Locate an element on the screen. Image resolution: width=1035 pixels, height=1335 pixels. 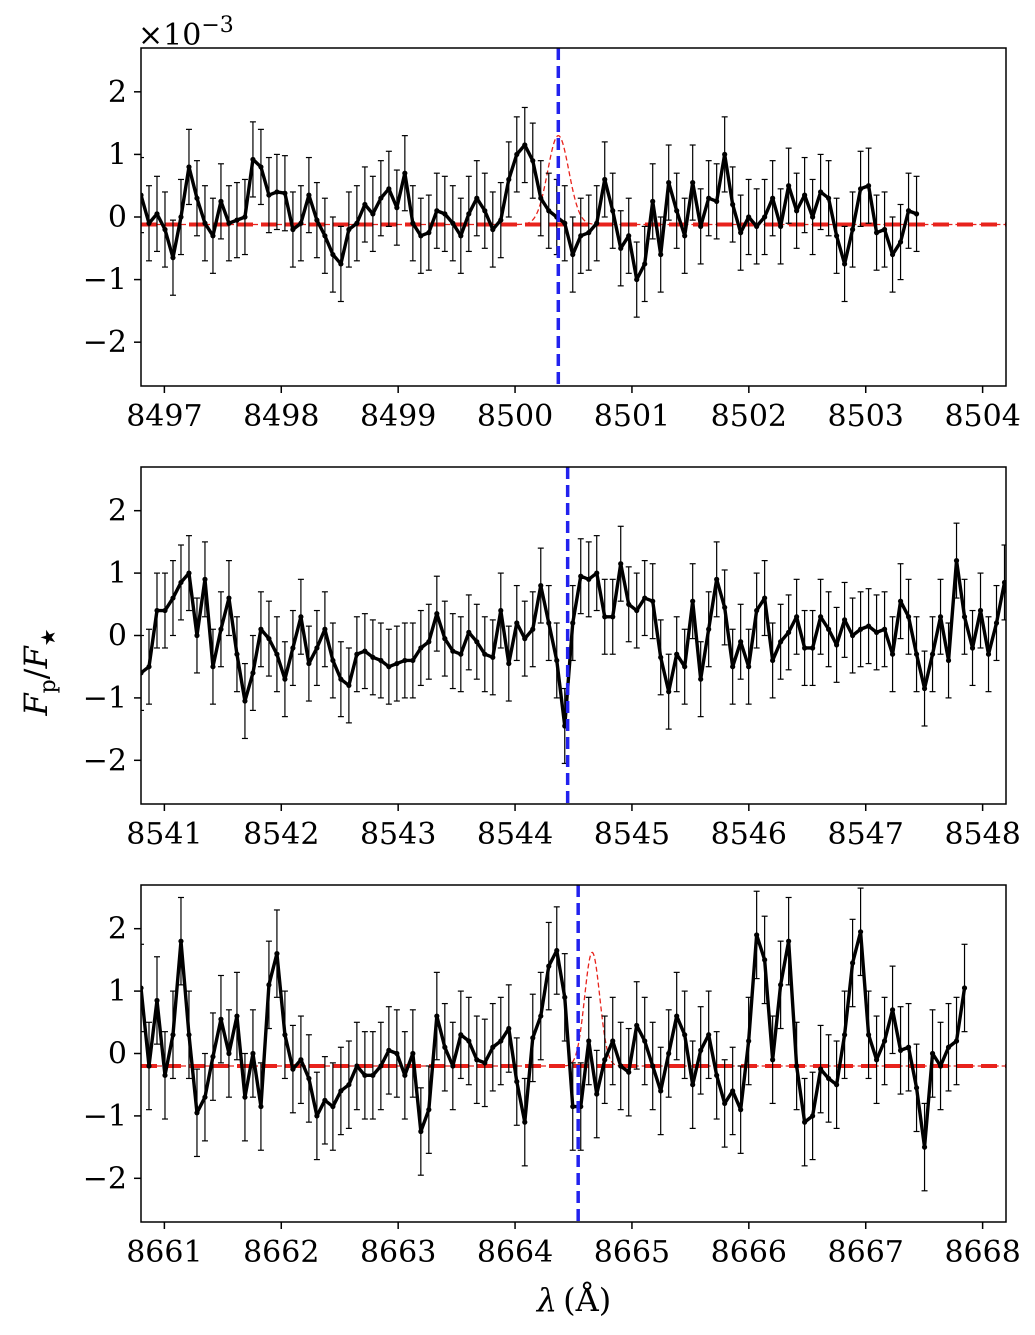
scale-factor-exponent: −3 is located at coordinates (217, 25).